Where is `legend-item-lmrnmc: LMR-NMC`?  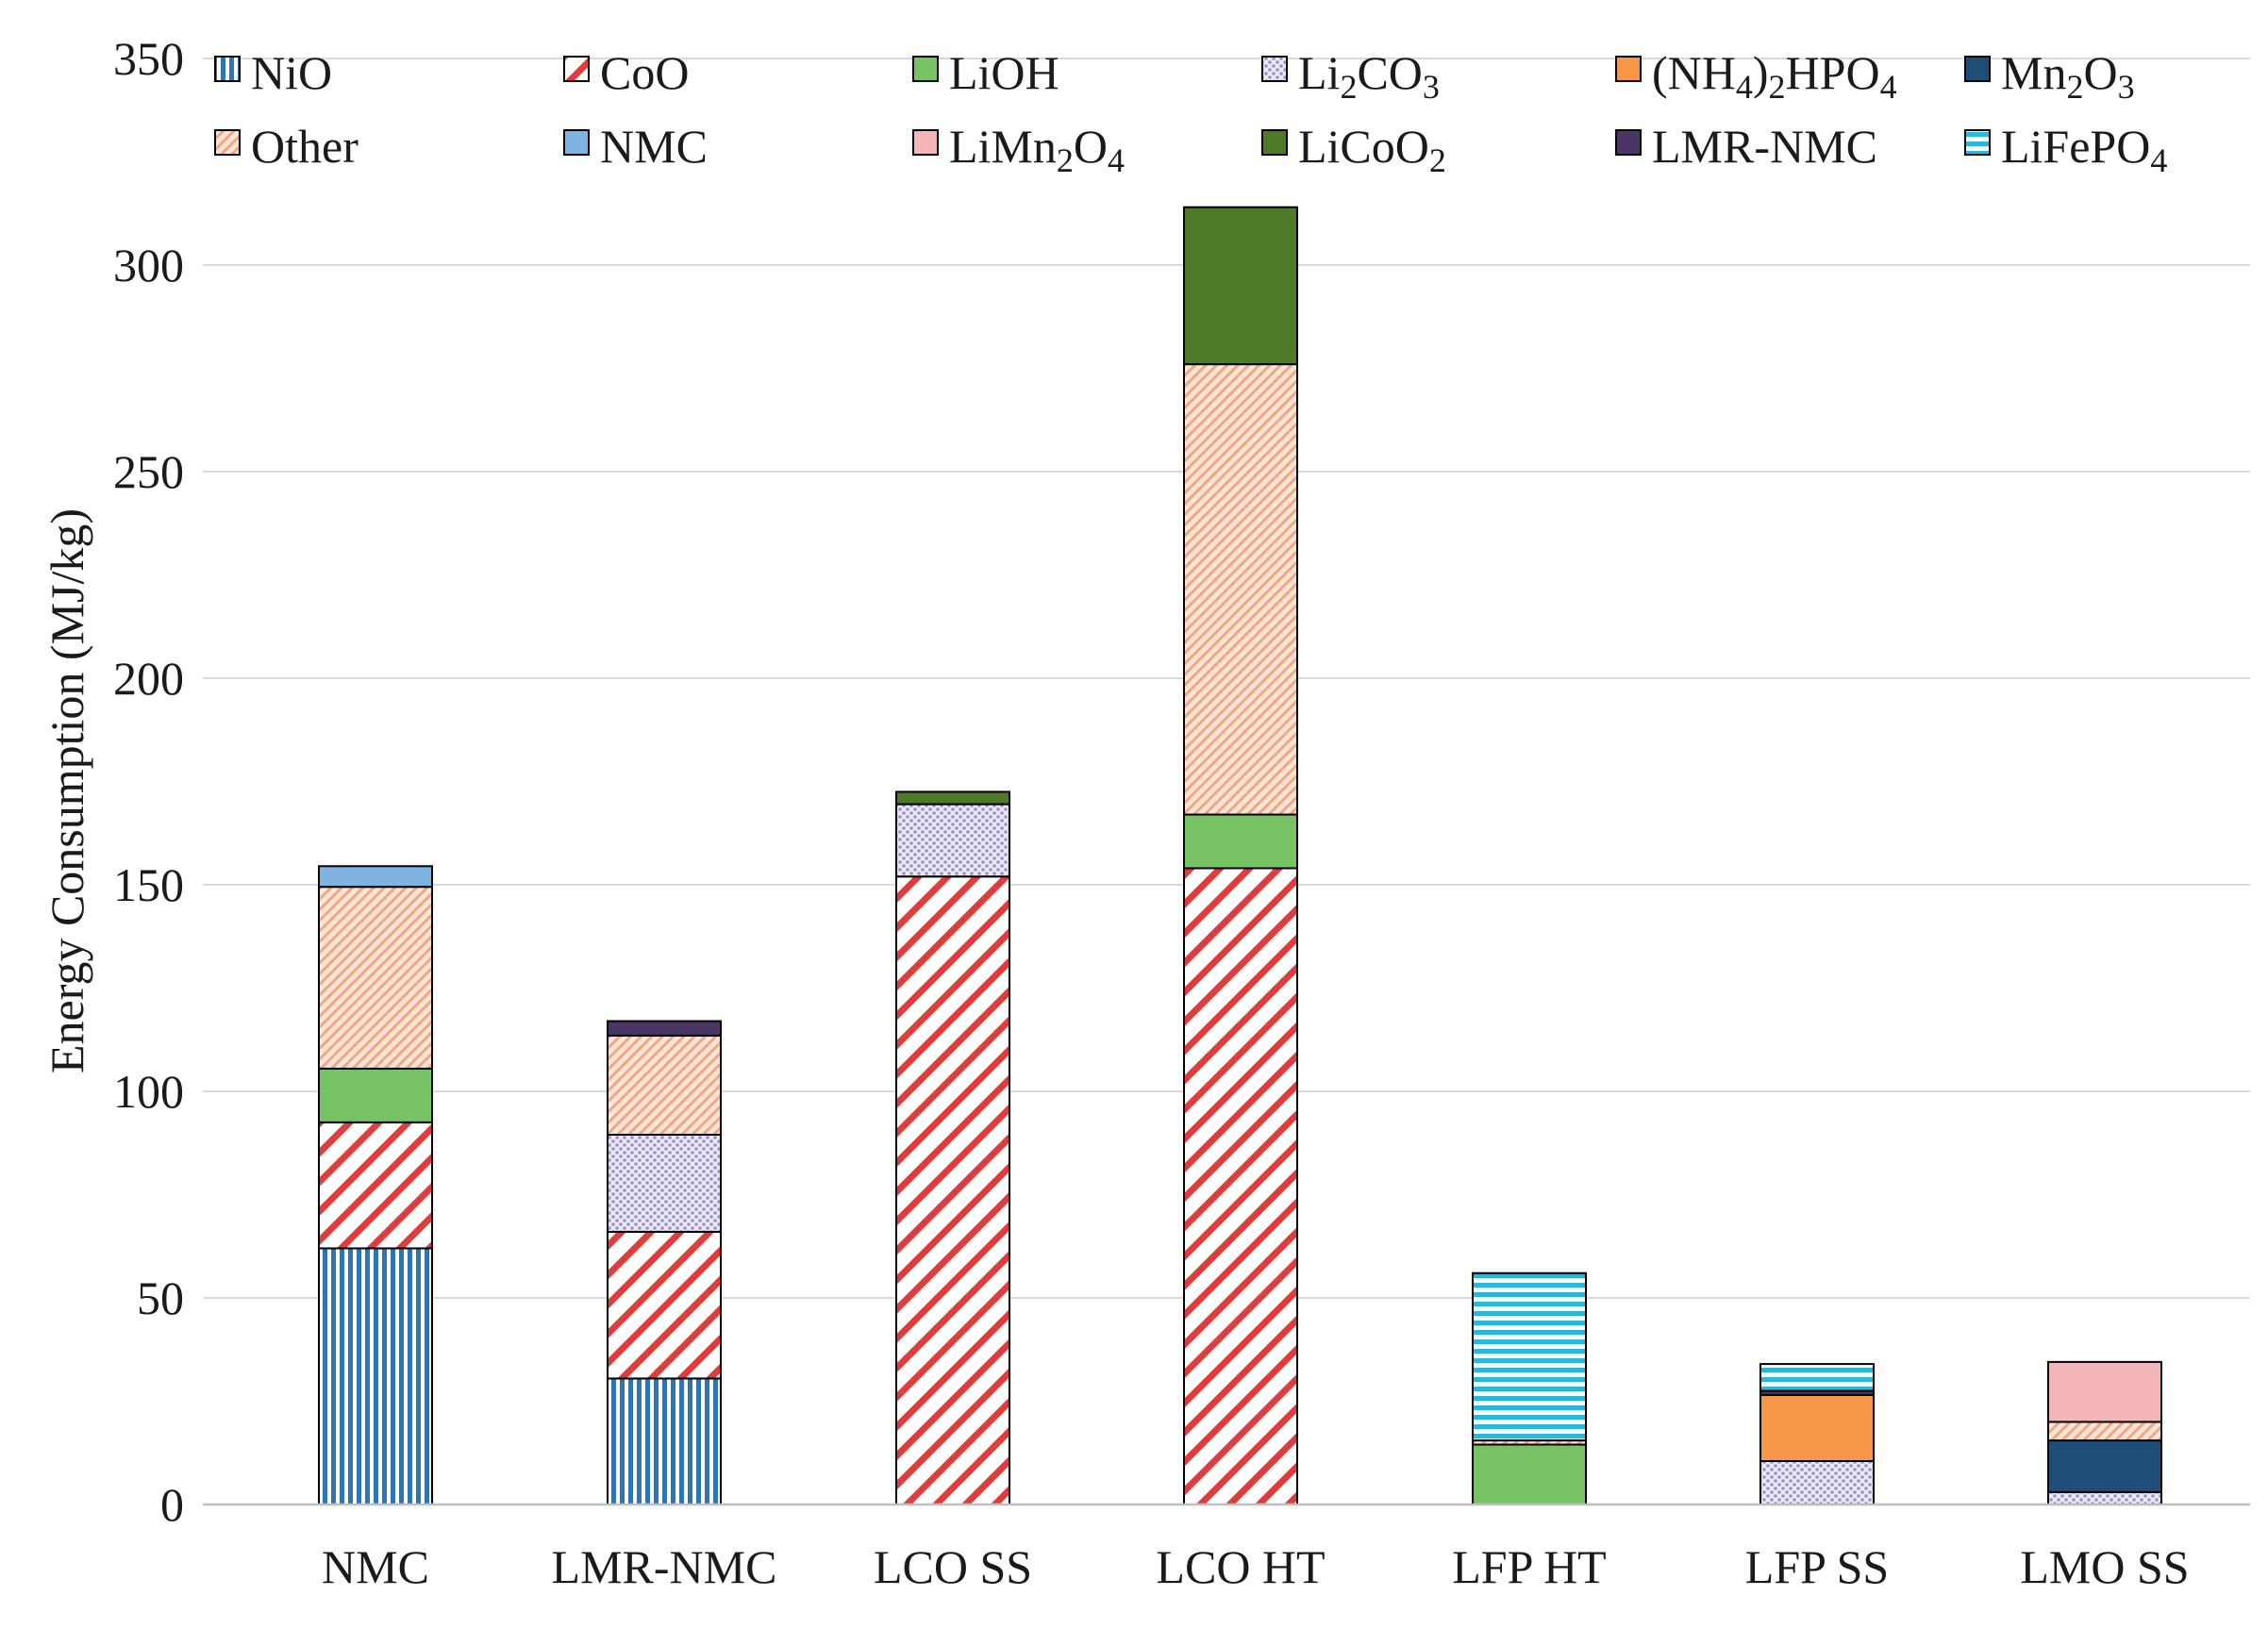 legend-item-lmrnmc: LMR-NMC is located at coordinates (1746, 146).